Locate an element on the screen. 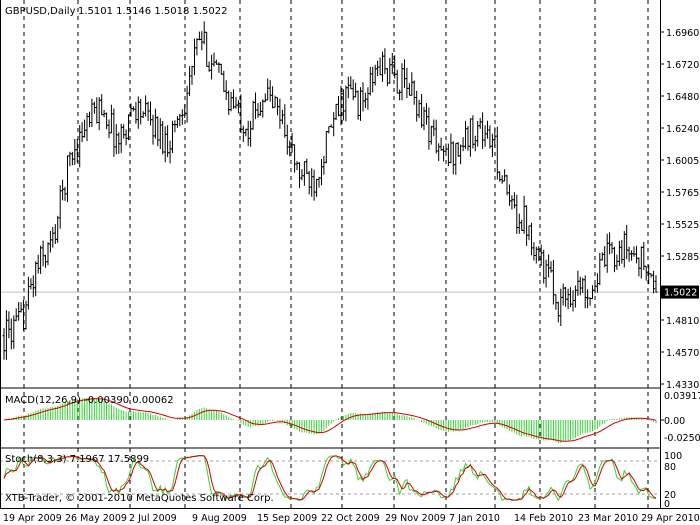 This screenshot has width=700, height=525. time-label: 29 Nov 2009 is located at coordinates (415, 518).